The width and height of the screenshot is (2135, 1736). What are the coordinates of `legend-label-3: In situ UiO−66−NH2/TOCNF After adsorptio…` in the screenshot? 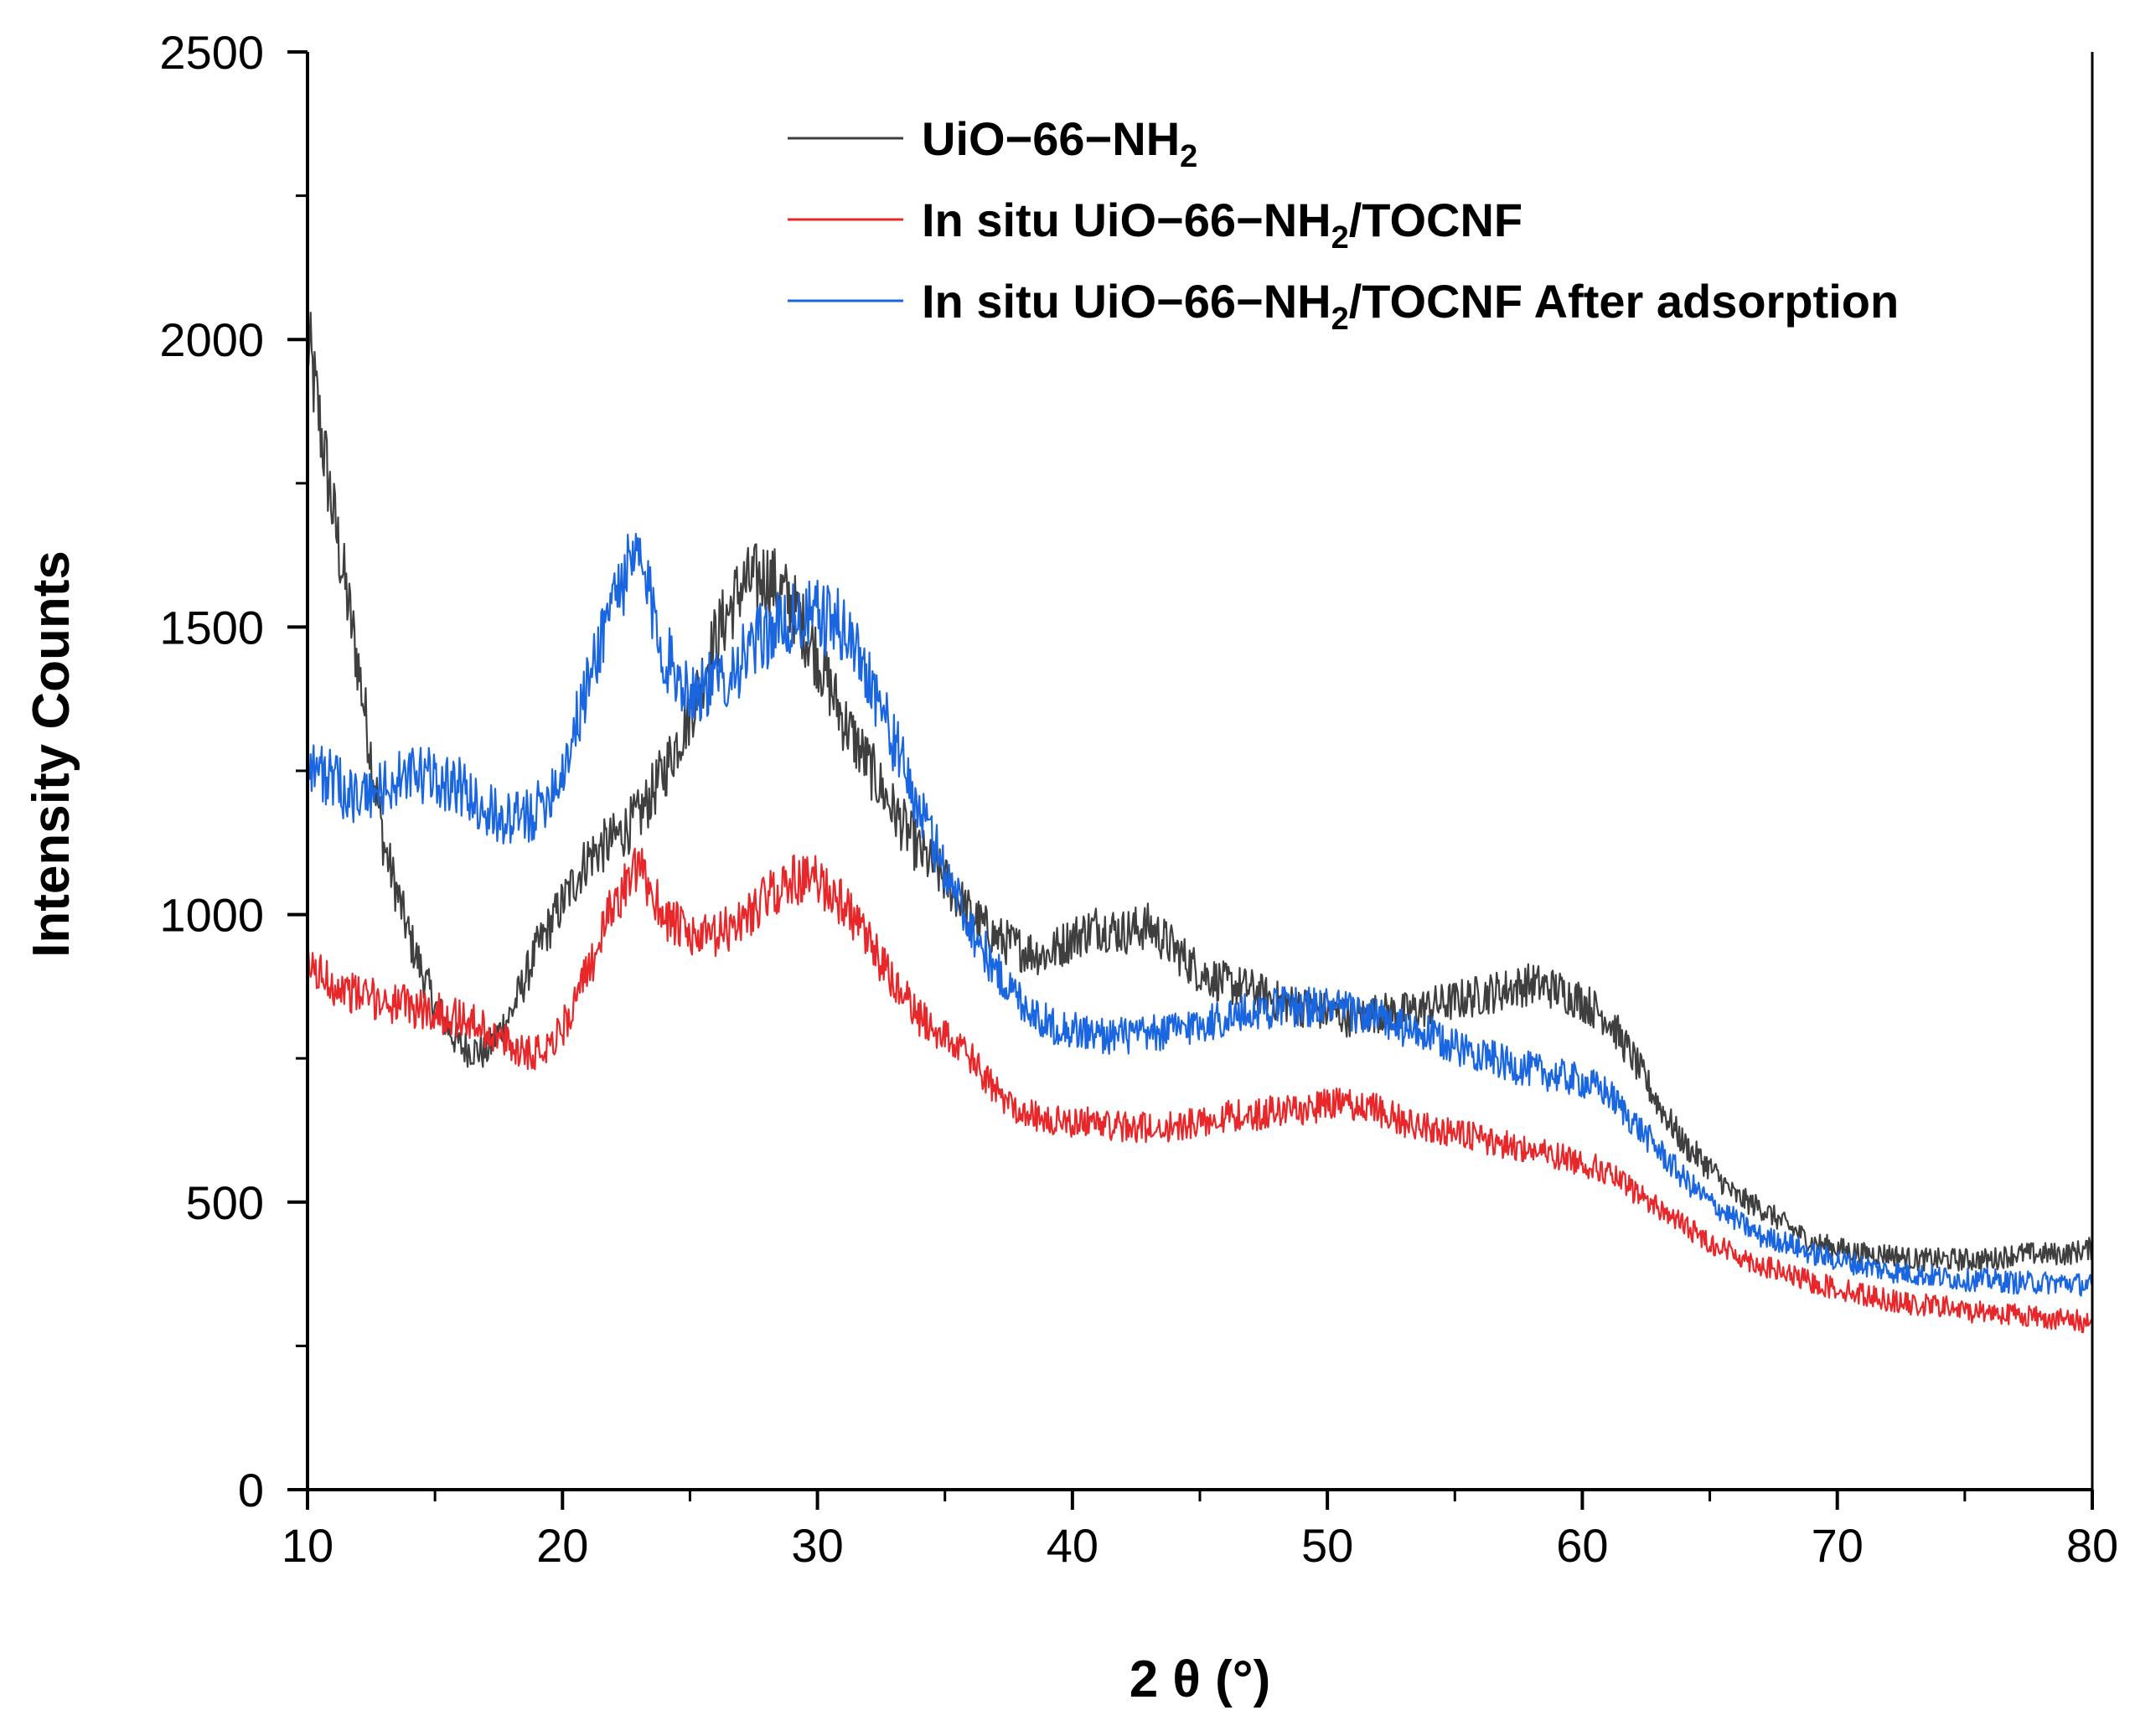 It's located at (1410, 306).